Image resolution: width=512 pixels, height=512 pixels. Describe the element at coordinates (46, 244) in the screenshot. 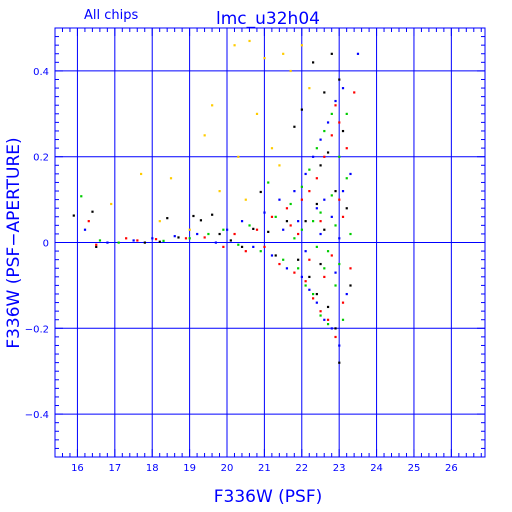

I see `y-tick-label: 0` at that location.